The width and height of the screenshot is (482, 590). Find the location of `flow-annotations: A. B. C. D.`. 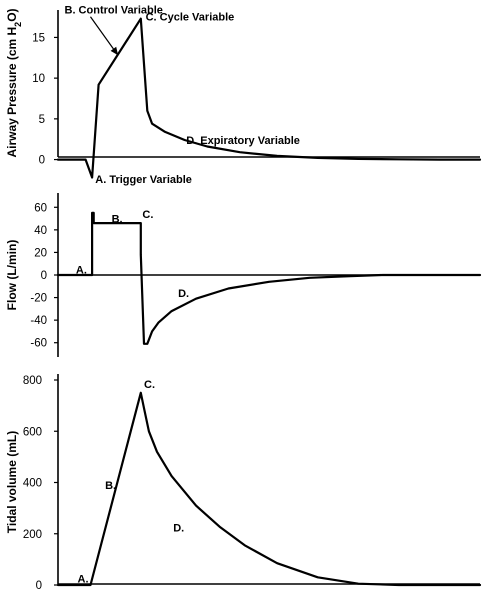

flow-annotations: A. B. C. D. is located at coordinates (132, 254).